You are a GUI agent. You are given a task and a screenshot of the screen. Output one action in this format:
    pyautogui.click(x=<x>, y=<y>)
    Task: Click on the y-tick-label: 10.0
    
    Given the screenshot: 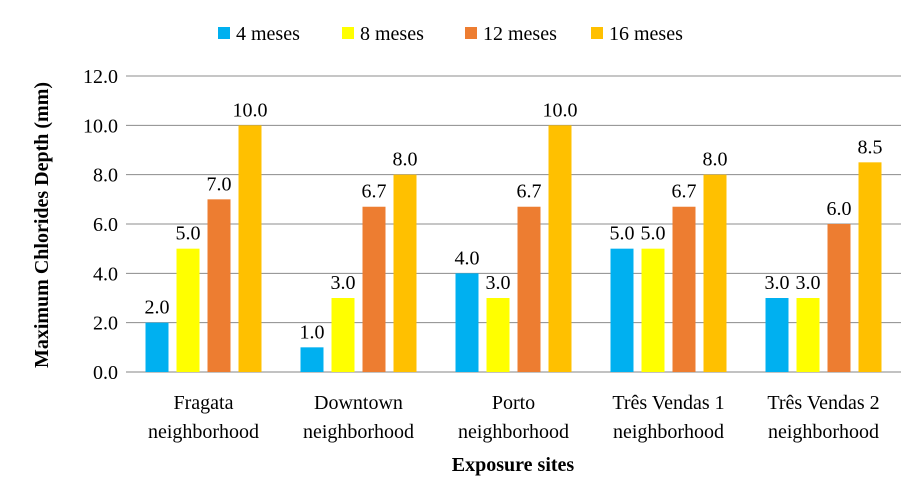 What is the action you would take?
    pyautogui.click(x=100, y=126)
    